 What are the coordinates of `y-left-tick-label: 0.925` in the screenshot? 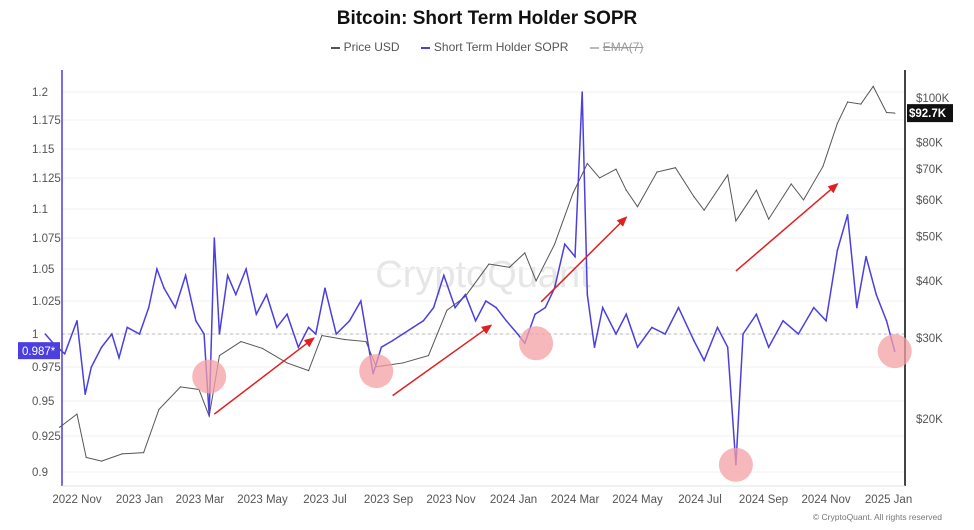 It's located at (46, 437).